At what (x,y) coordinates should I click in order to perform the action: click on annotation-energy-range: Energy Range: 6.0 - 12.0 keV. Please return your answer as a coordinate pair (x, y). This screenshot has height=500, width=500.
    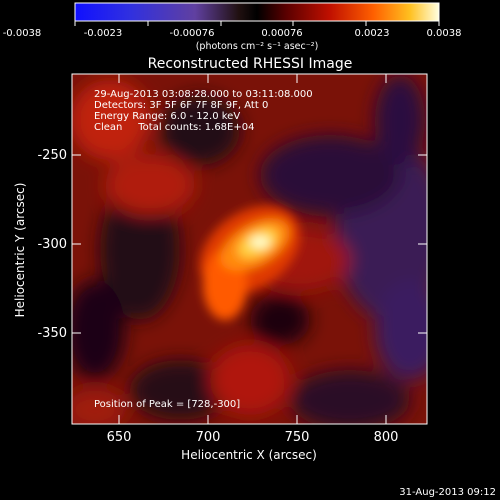
    Looking at the image, I should click on (167, 116).